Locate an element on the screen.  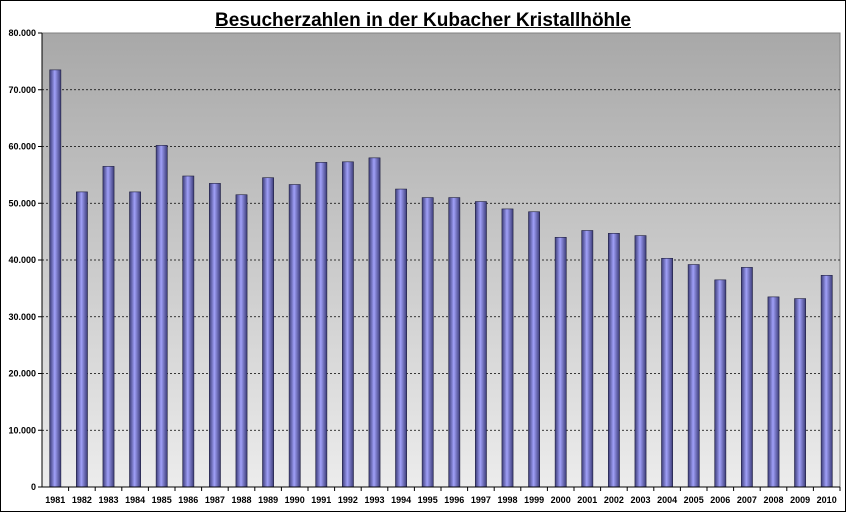
bar-1999 is located at coordinates (534, 349).